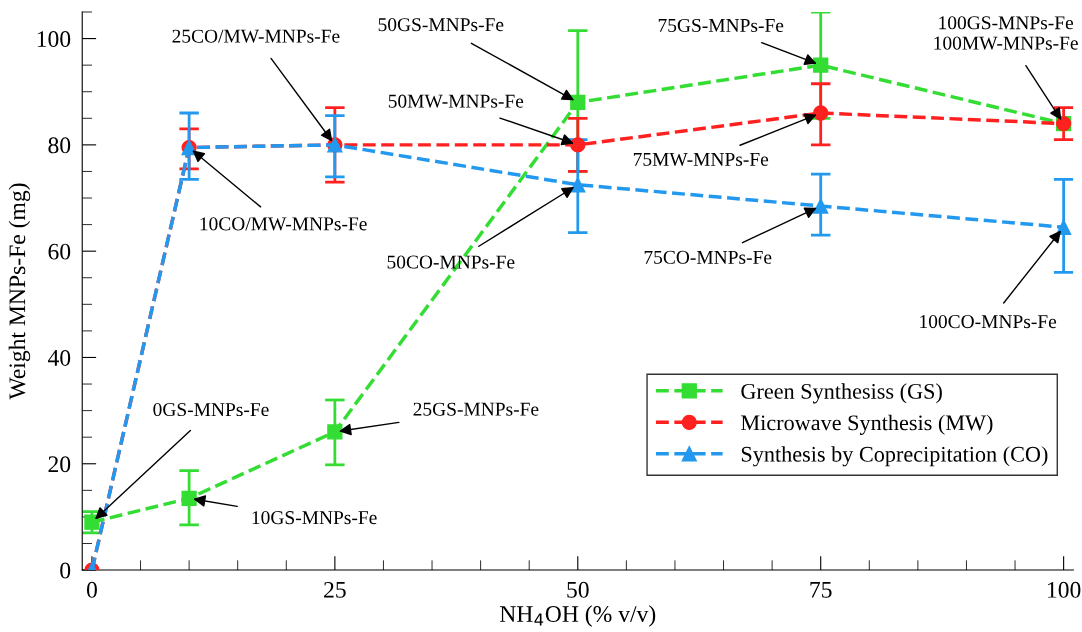 Image resolution: width=1082 pixels, height=632 pixels. Describe the element at coordinates (65, 570) in the screenshot. I see `y-tick-label: 0` at that location.